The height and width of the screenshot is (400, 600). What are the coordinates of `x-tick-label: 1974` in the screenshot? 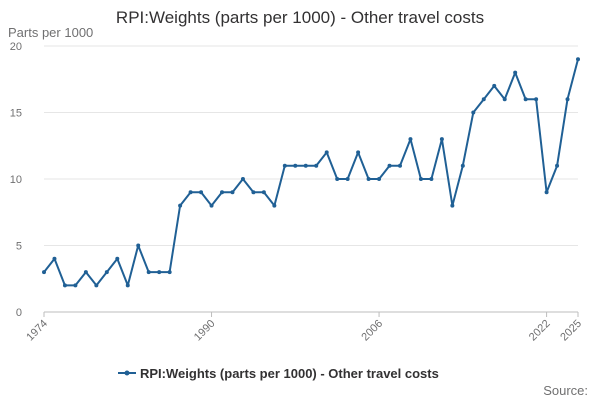 It's located at (37, 331).